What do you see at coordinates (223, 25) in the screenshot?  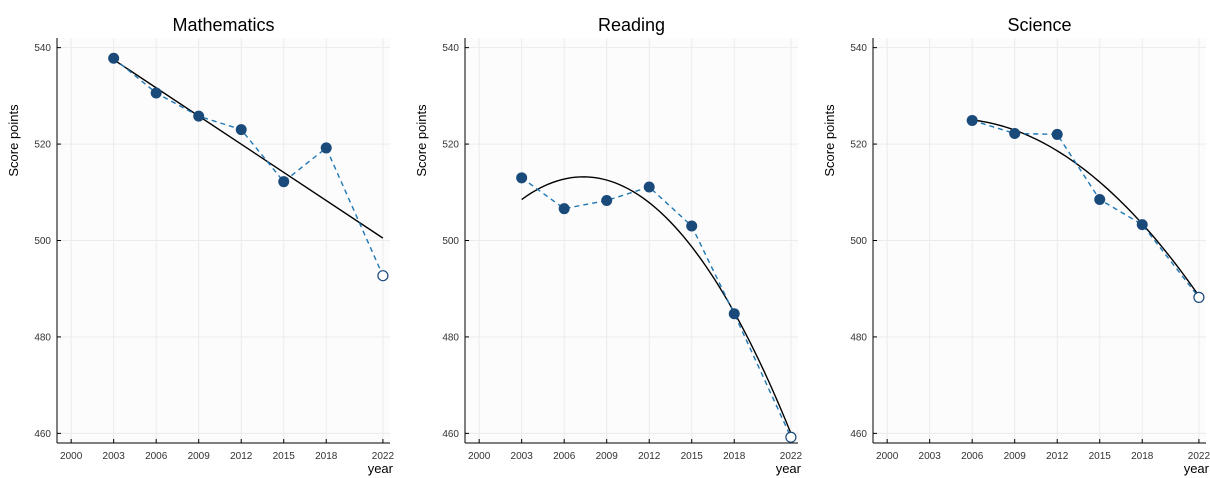 I see `chart-title: Mathematics` at bounding box center [223, 25].